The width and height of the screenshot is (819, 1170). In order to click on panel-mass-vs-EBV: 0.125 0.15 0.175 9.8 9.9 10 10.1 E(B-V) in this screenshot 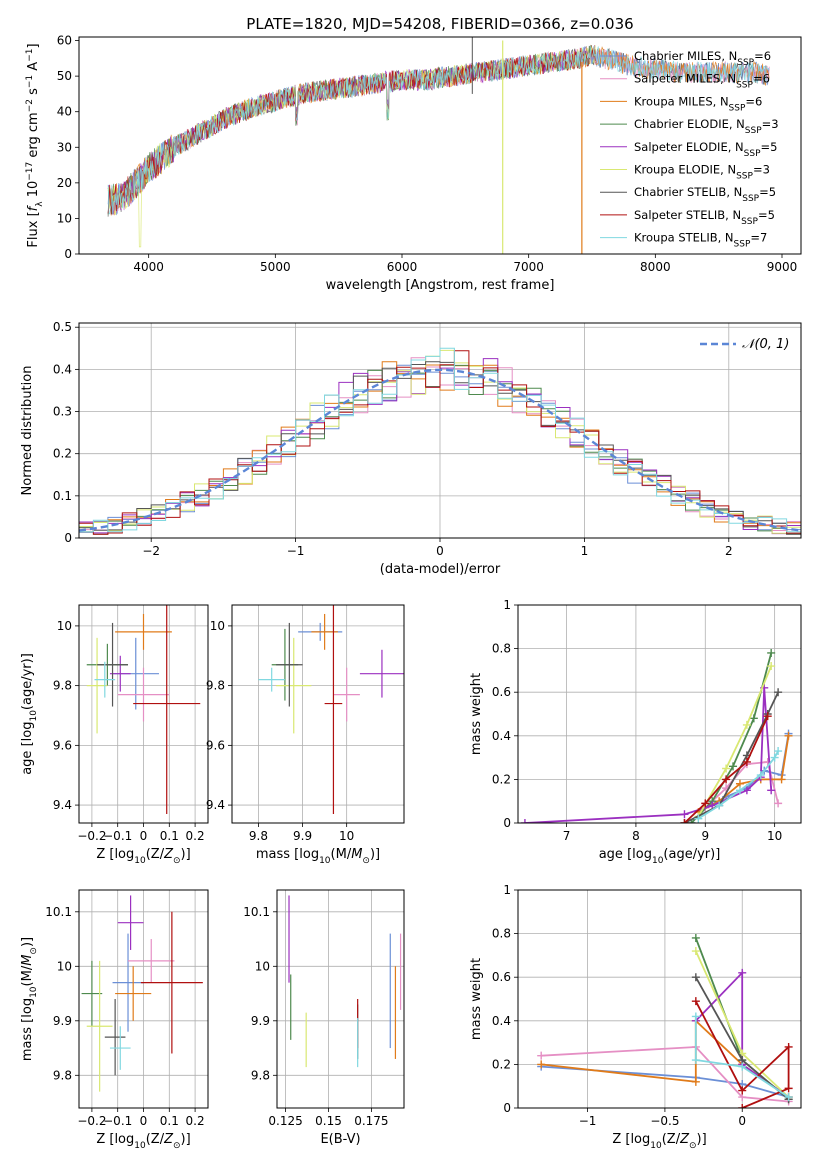, I will do `click(324, 1018)`.